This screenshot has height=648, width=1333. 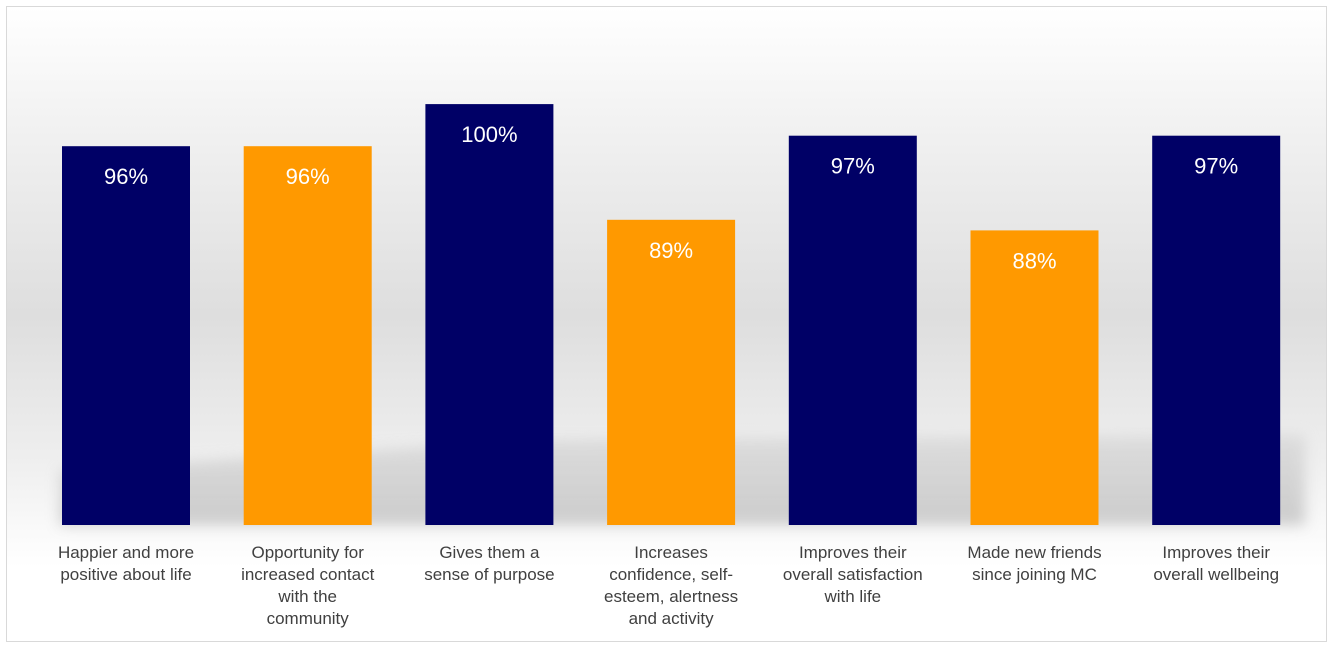 I want to click on category-label-3: Gives them a sense of purpose, so click(x=489, y=563).